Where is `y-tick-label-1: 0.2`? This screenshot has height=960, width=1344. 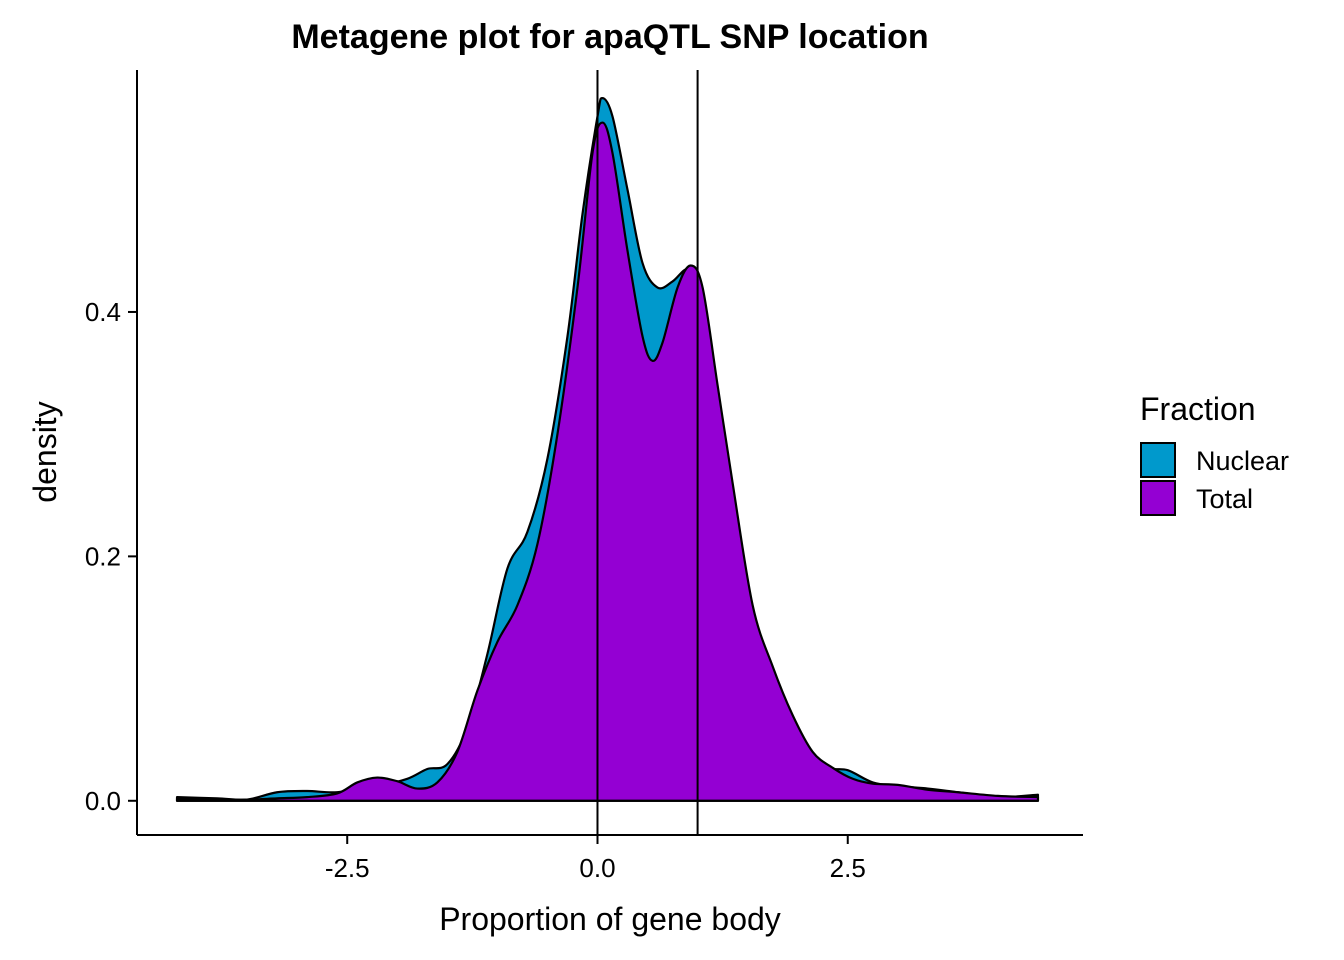 y-tick-label-1: 0.2 is located at coordinates (103, 556).